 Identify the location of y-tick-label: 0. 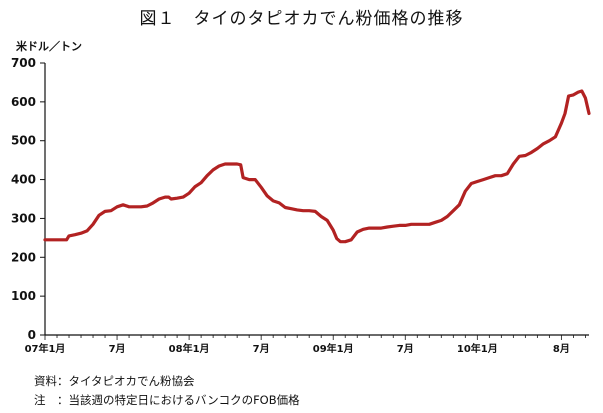
(32, 335).